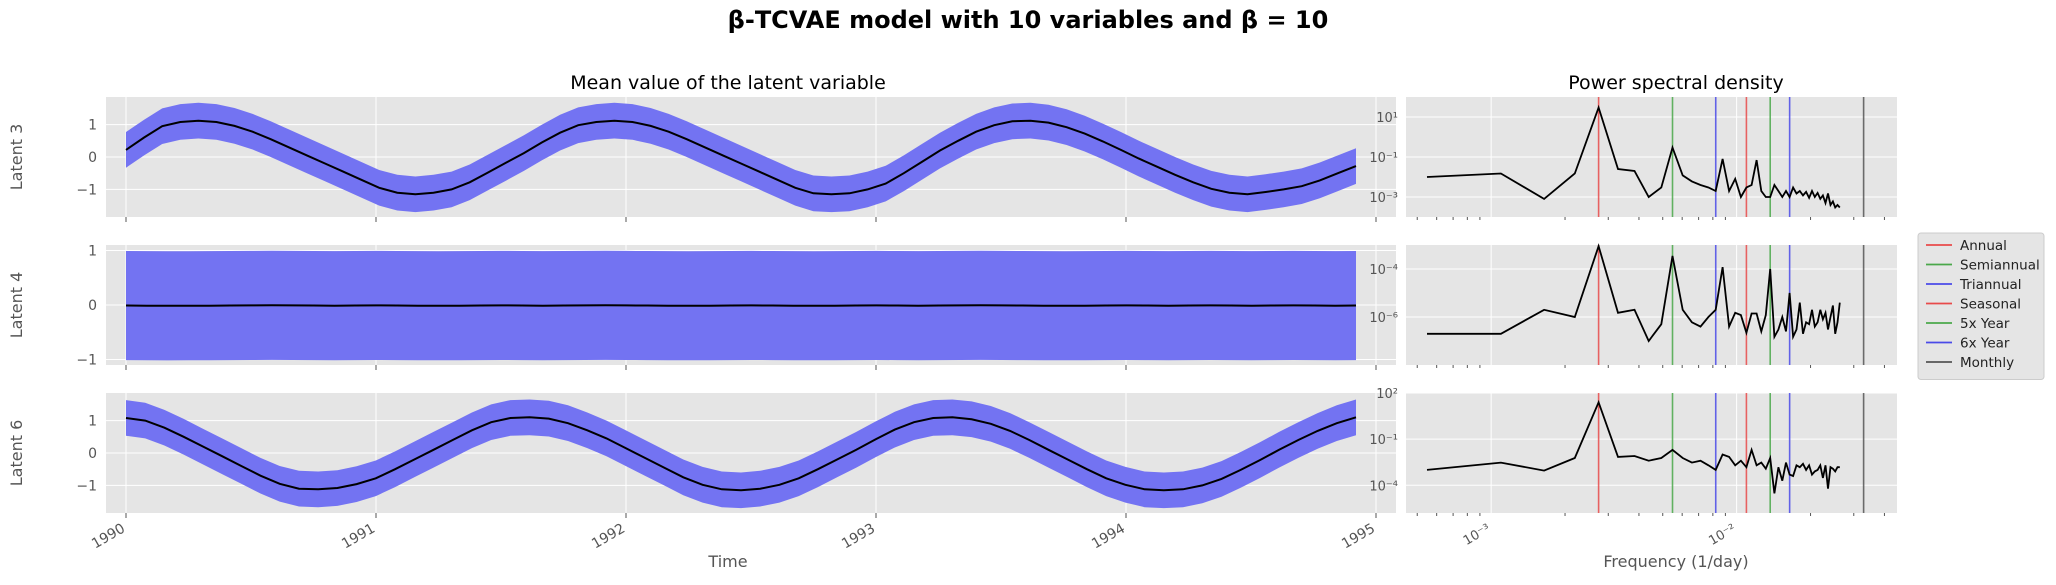  Describe the element at coordinates (2000, 266) in the screenshot. I see `legend-entry: Semiannual` at that location.